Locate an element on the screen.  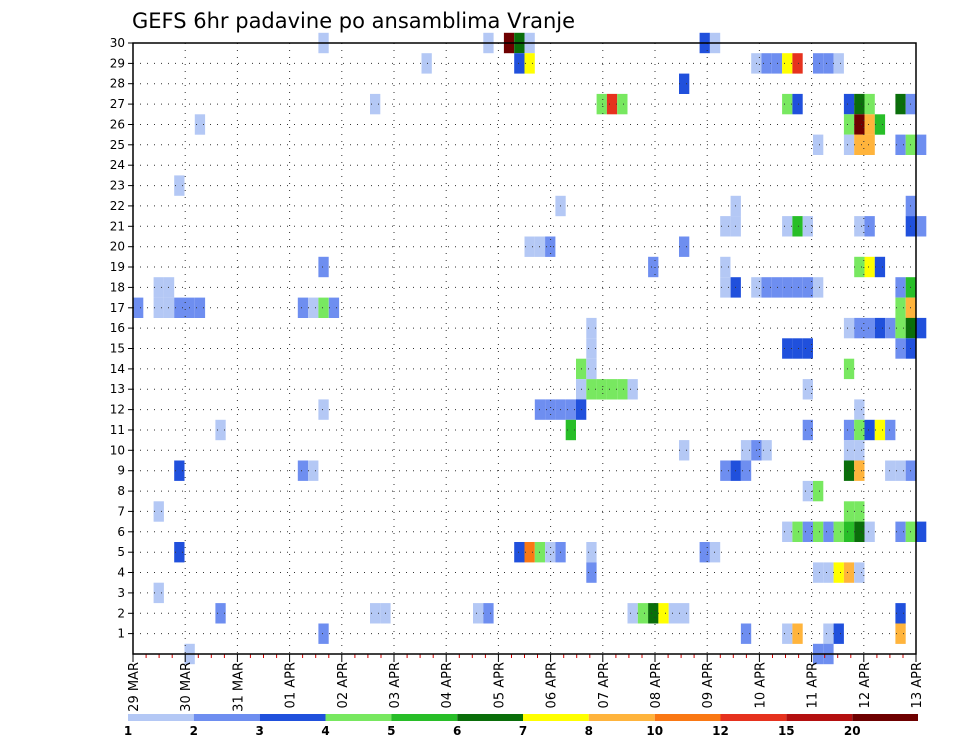
legend-label: 10 is located at coordinates (654, 731).